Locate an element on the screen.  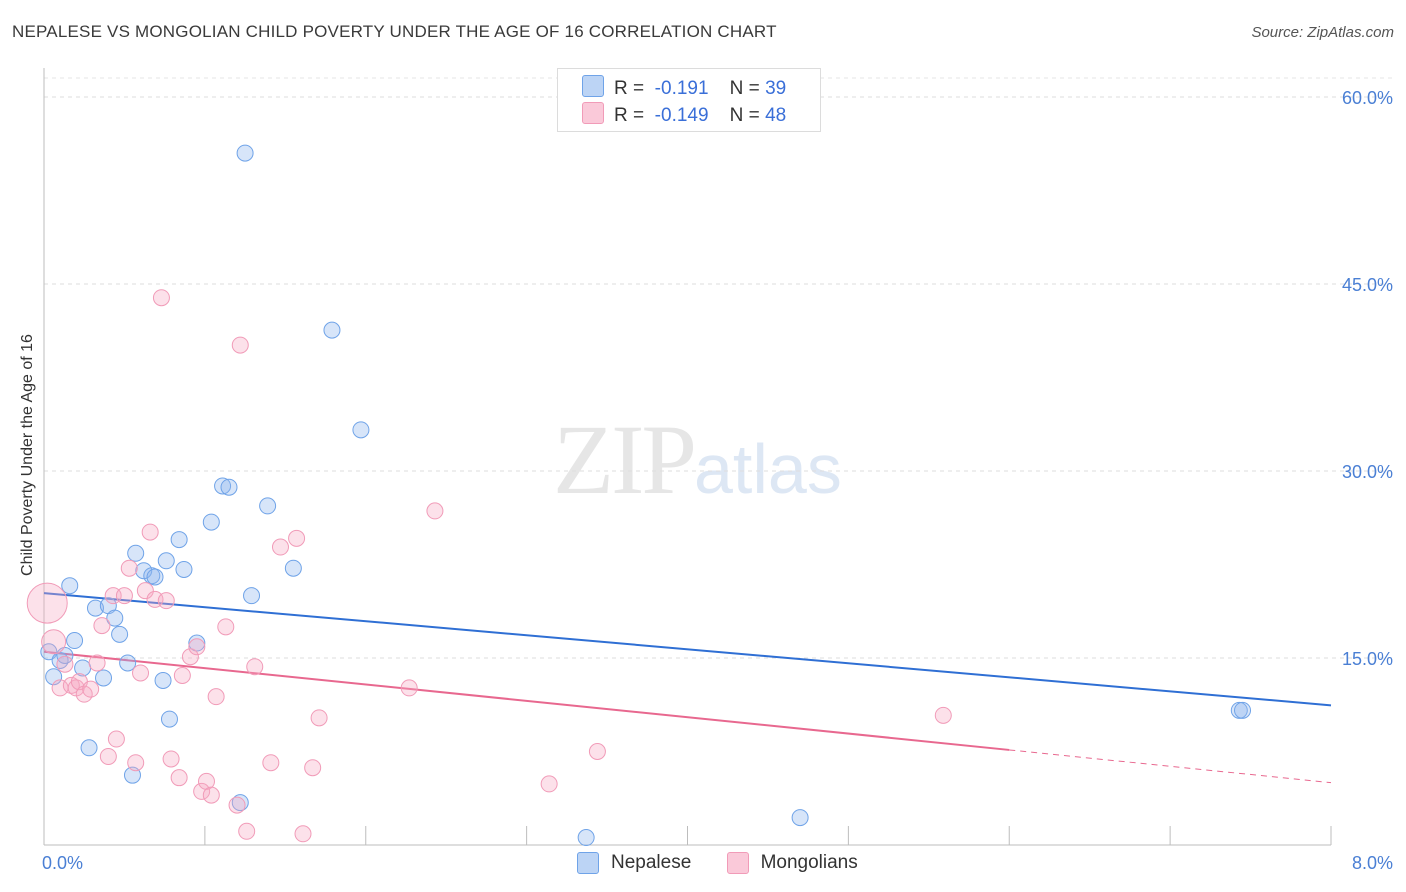
correlation-legend: R = -0.191 N = 39 R = -0.149 N = 48 is located at coordinates (689, 100).